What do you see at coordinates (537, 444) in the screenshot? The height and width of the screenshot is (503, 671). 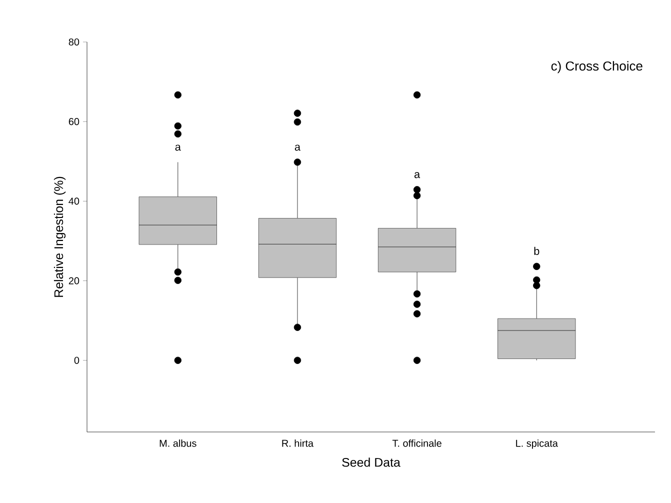 I see `x-tick-label: L. spicata` at bounding box center [537, 444].